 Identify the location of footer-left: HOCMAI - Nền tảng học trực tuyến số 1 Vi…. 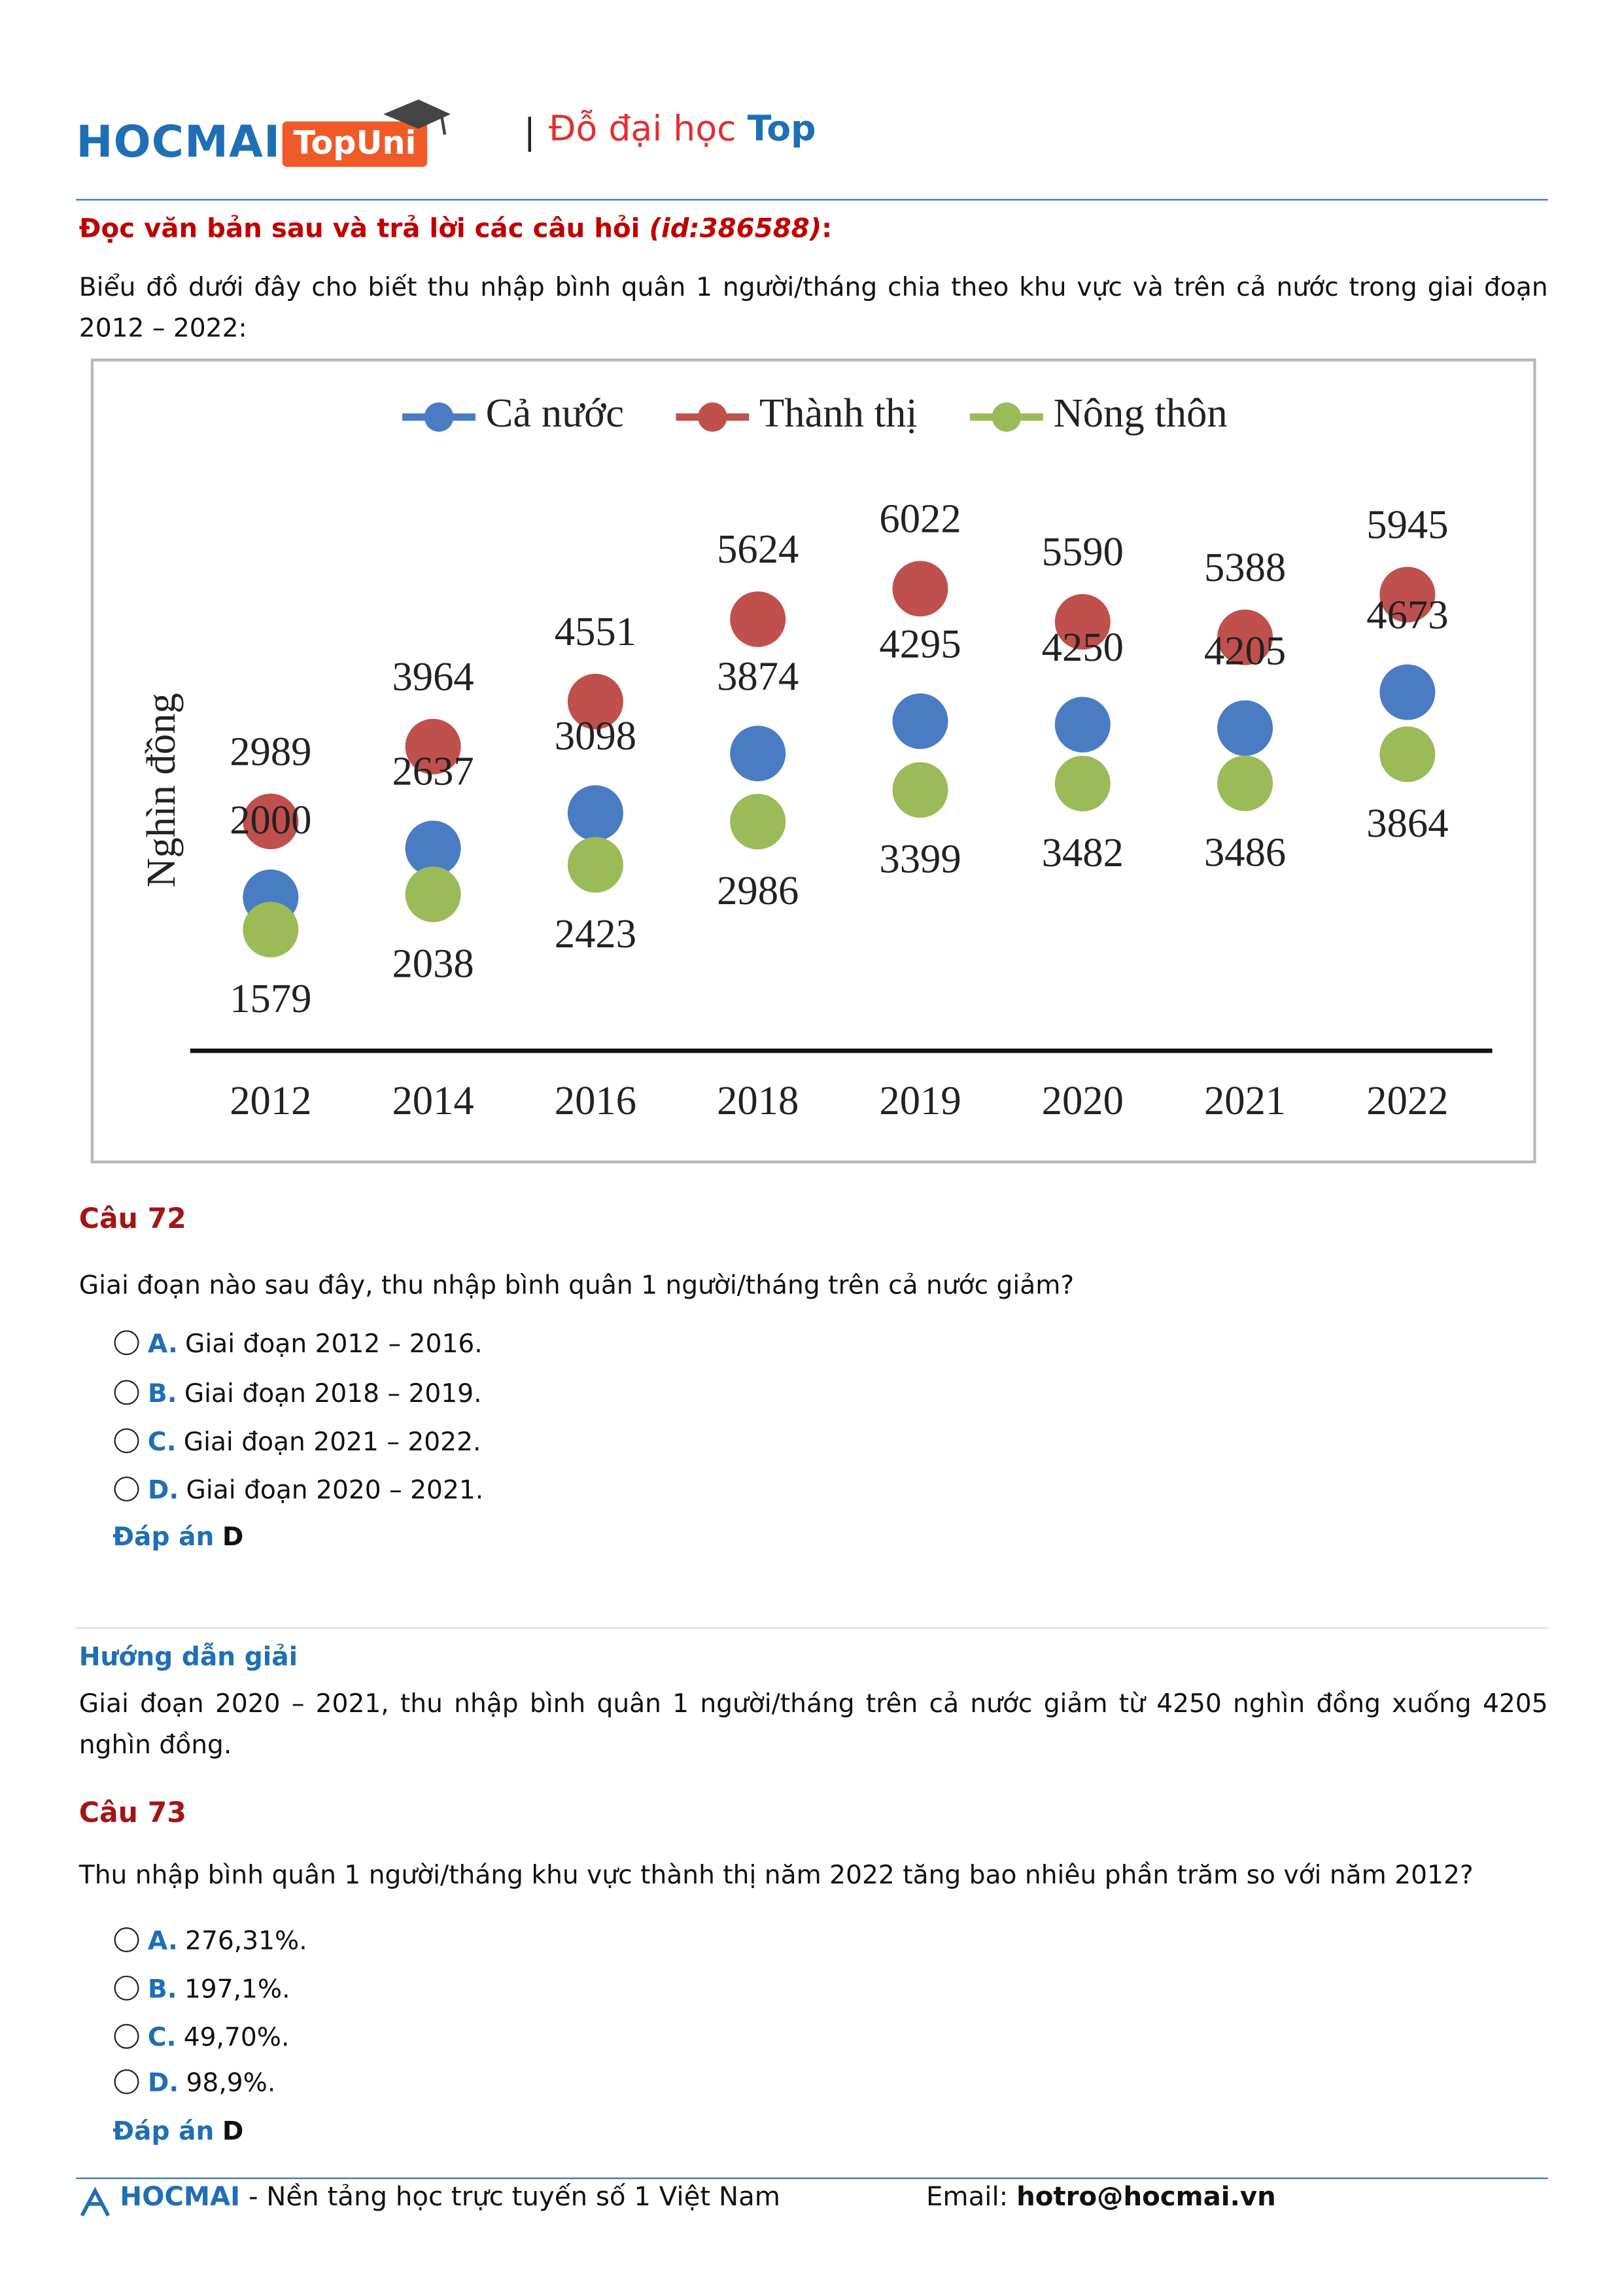
(450, 2197).